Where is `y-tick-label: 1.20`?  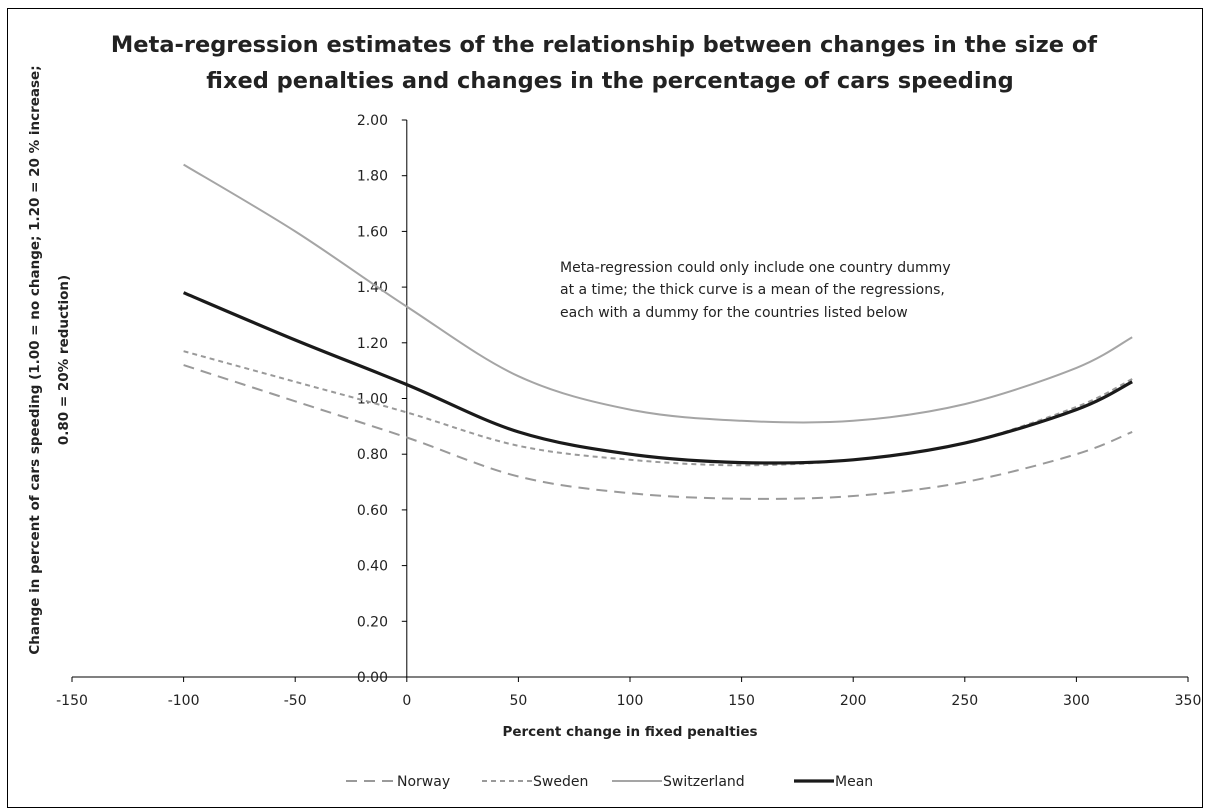 y-tick-label: 1.20 is located at coordinates (372, 344).